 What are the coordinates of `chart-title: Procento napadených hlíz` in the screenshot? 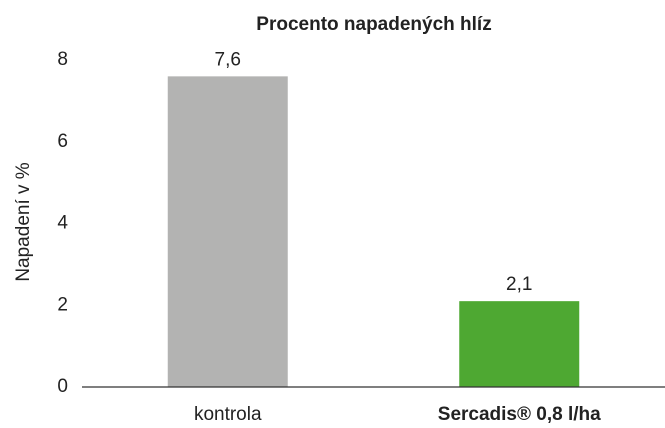 It's located at (373, 24).